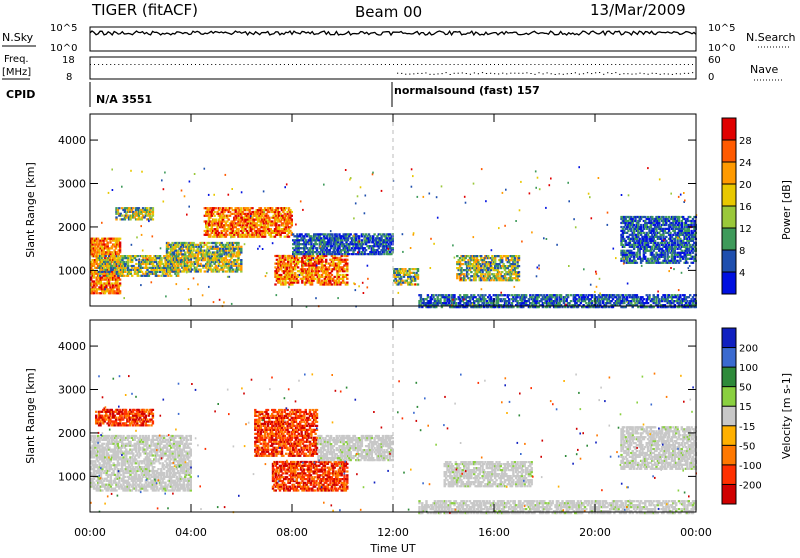 The image size is (800, 558). What do you see at coordinates (18, 37) in the screenshot?
I see `nsky-label: N.Sky` at bounding box center [18, 37].